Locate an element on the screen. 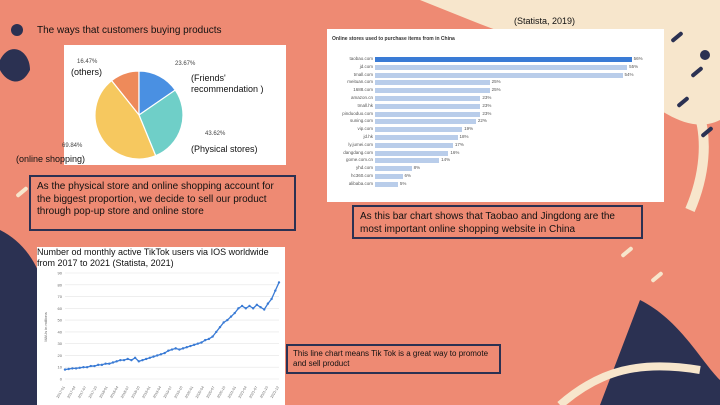 This screenshot has width=720, height=405. bar-category-label: meituan.com is located at coordinates (360, 82).